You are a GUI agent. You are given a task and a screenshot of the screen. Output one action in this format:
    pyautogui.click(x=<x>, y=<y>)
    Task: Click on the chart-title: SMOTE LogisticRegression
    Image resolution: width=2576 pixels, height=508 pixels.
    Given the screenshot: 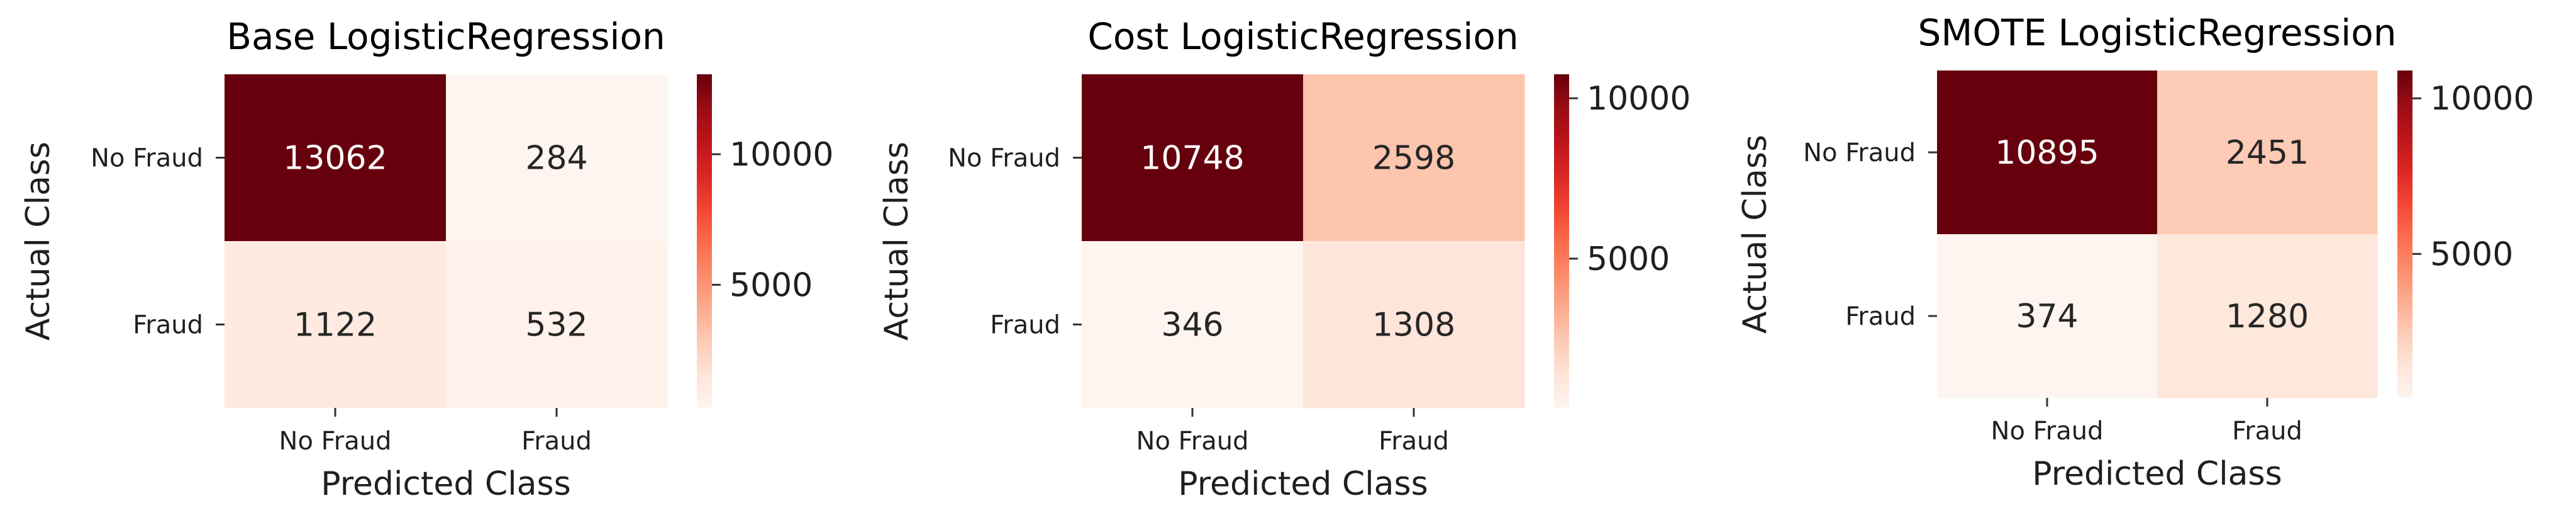 What is the action you would take?
    pyautogui.click(x=2157, y=32)
    